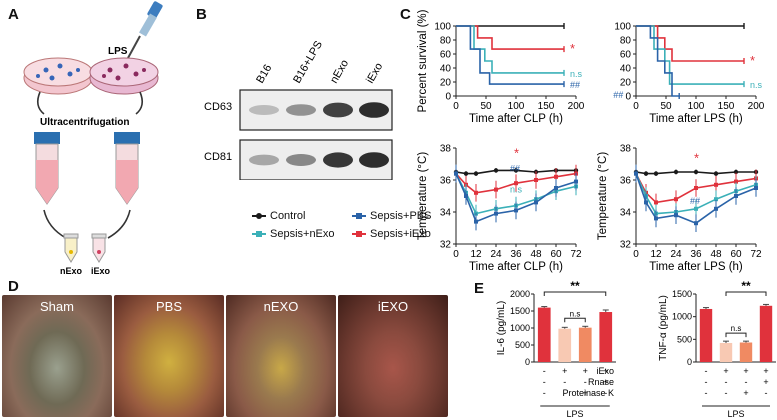 This screenshot has height=420, width=777. I want to click on photo-nexo: nEXO, so click(281, 356).